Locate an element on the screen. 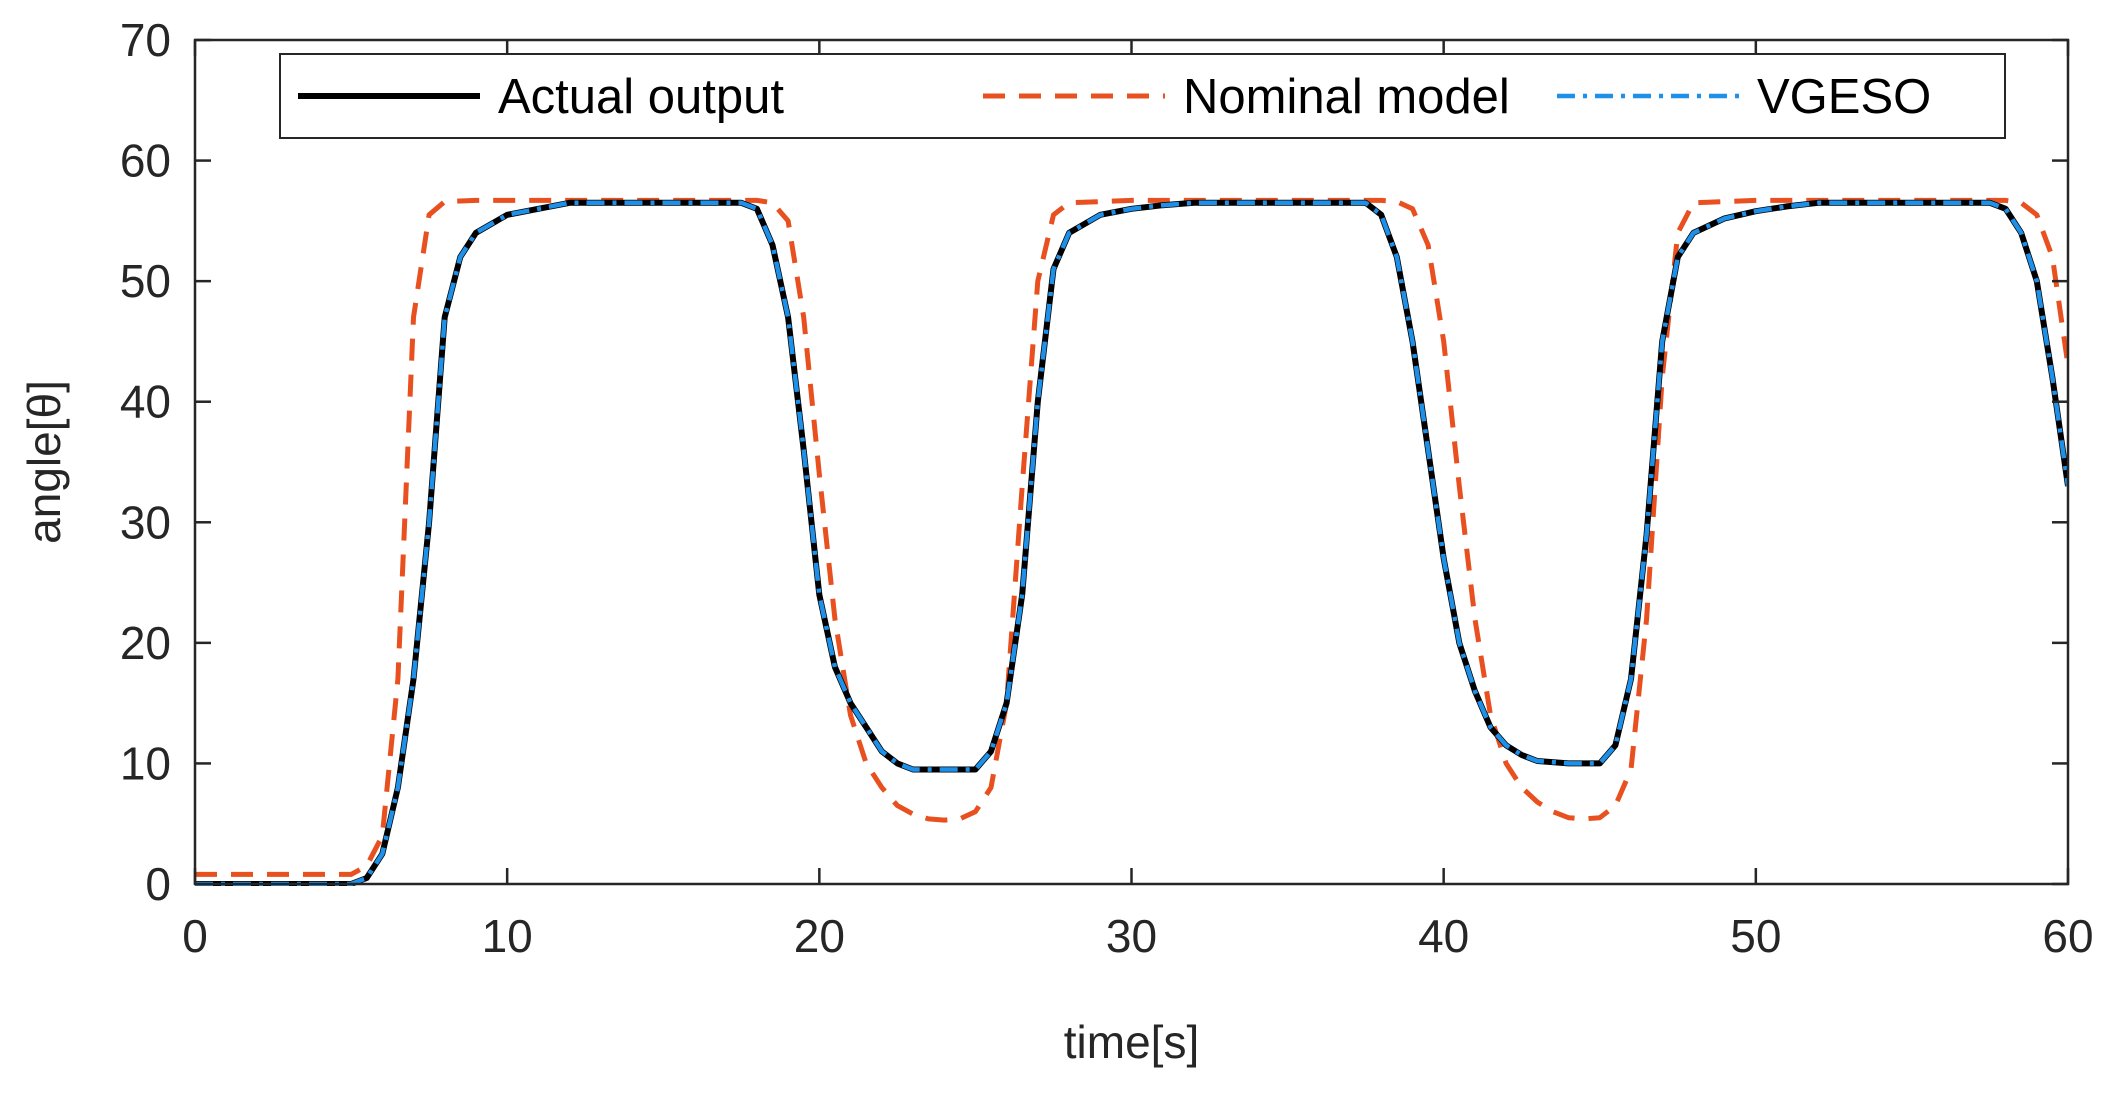 The height and width of the screenshot is (1095, 2113). x-axis-label: time[s] is located at coordinates (1131, 1042).